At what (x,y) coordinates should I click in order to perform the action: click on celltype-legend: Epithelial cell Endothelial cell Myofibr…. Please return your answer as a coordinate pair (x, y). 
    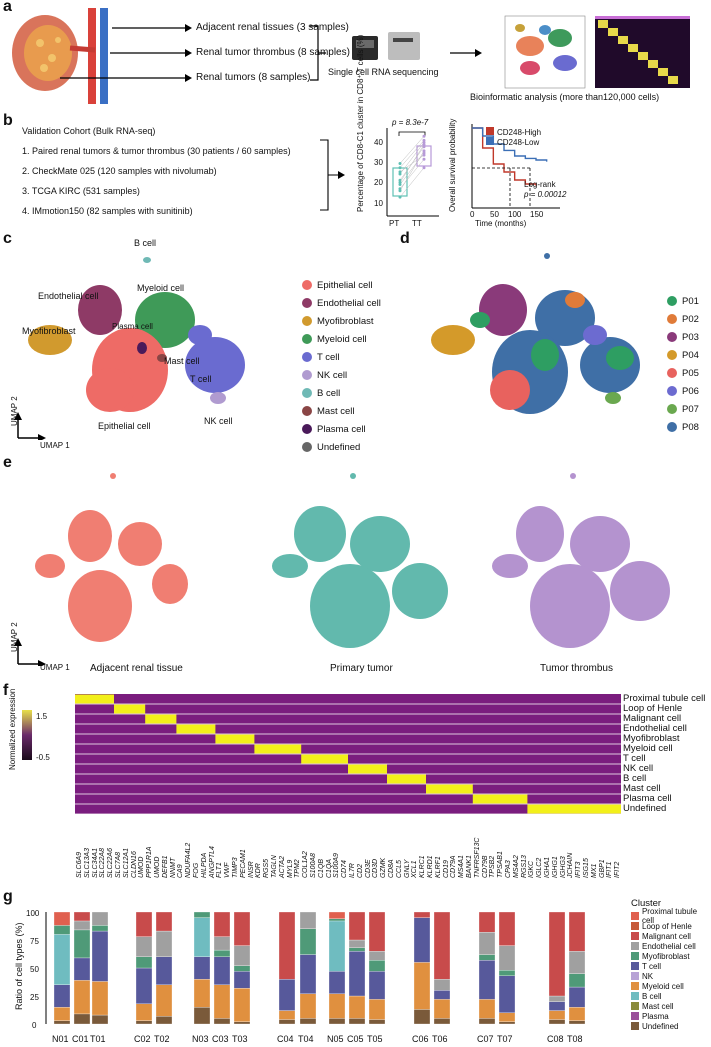
    Looking at the image, I should click on (341, 366).